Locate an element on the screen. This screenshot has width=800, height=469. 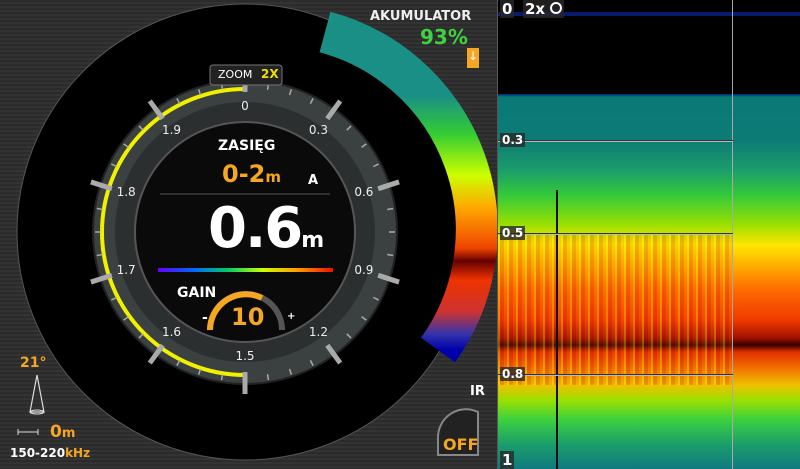
depth-mark: 0.3 is located at coordinates (513, 140).